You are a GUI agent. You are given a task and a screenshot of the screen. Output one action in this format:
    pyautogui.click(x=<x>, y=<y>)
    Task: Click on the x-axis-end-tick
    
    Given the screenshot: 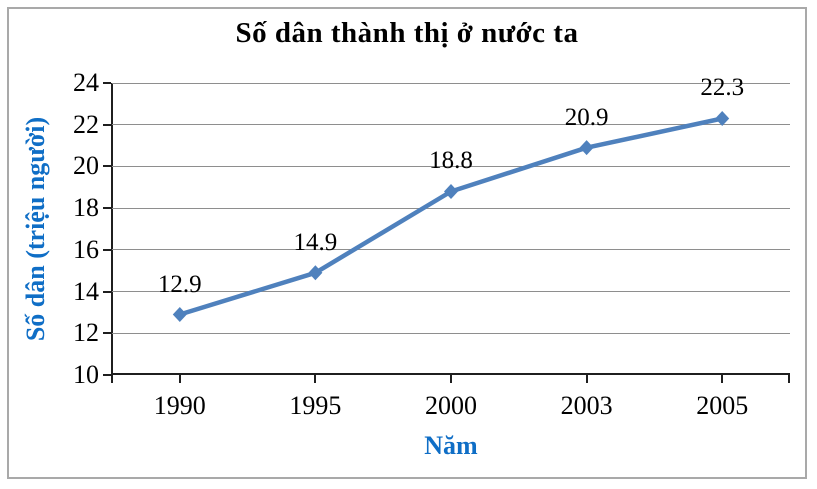 What is the action you would take?
    pyautogui.click(x=789, y=379)
    